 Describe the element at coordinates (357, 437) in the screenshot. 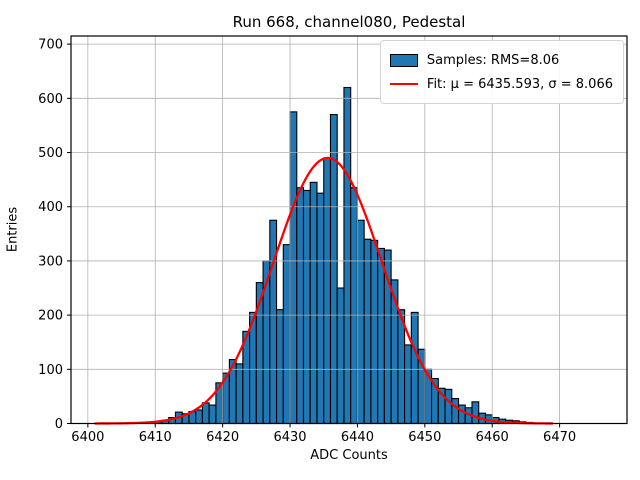

I see `x-tick-label: 6440` at that location.